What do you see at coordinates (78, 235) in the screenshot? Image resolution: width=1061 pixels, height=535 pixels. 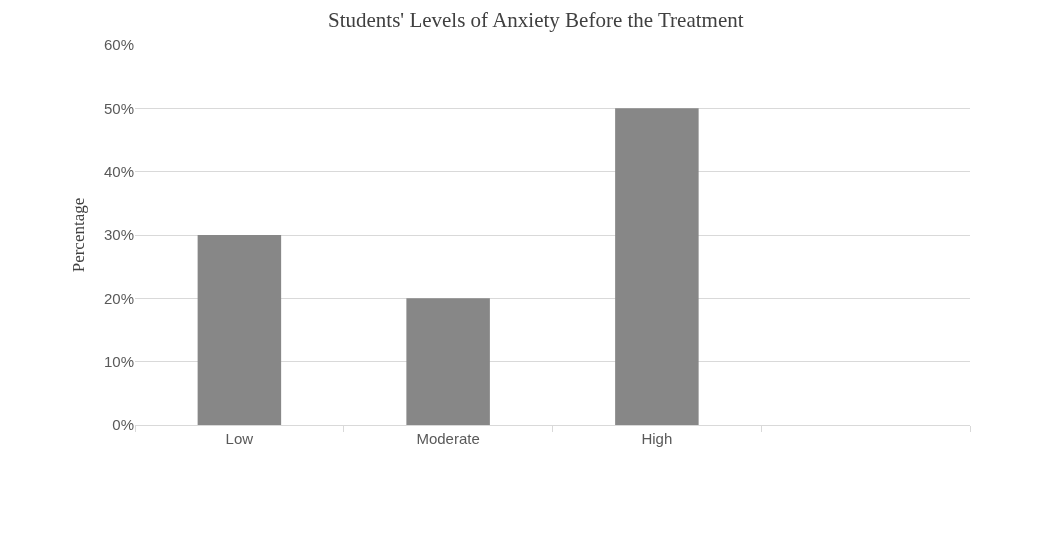 I see `y-axis-title: Percentage` at bounding box center [78, 235].